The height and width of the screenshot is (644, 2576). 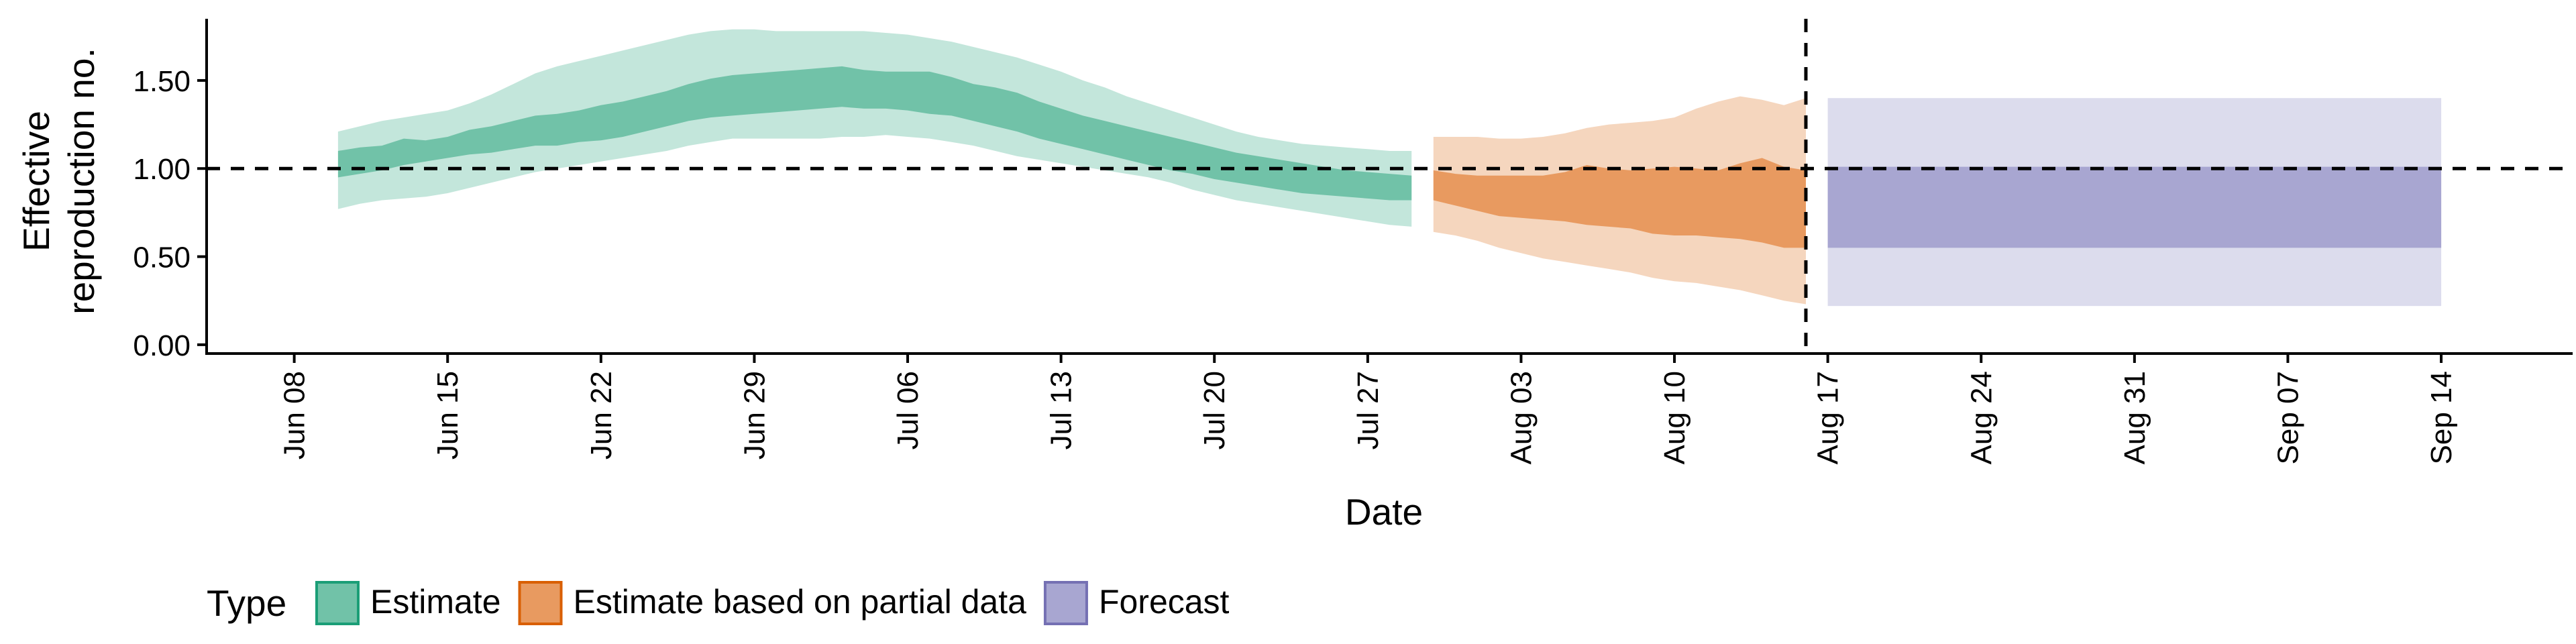 What do you see at coordinates (1674, 417) in the screenshot?
I see `x-tick-label: Aug 10` at bounding box center [1674, 417].